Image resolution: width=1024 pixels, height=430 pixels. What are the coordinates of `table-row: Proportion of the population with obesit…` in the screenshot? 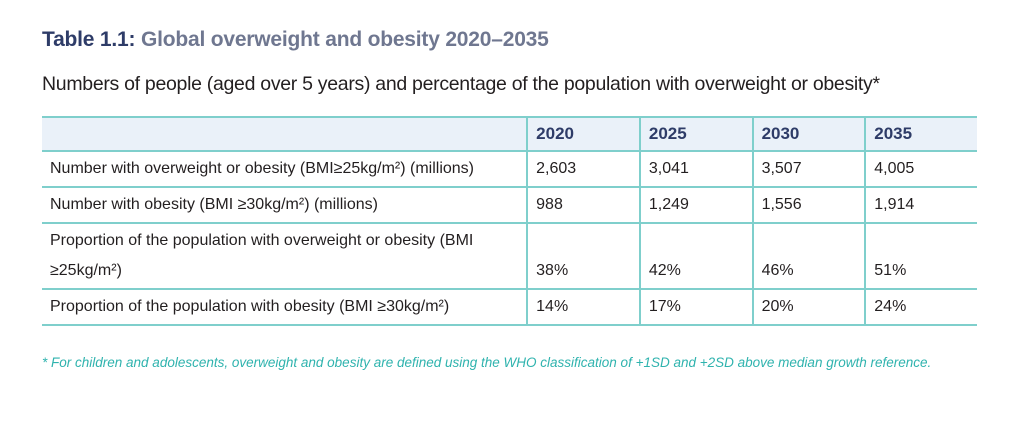 It's located at (509, 307).